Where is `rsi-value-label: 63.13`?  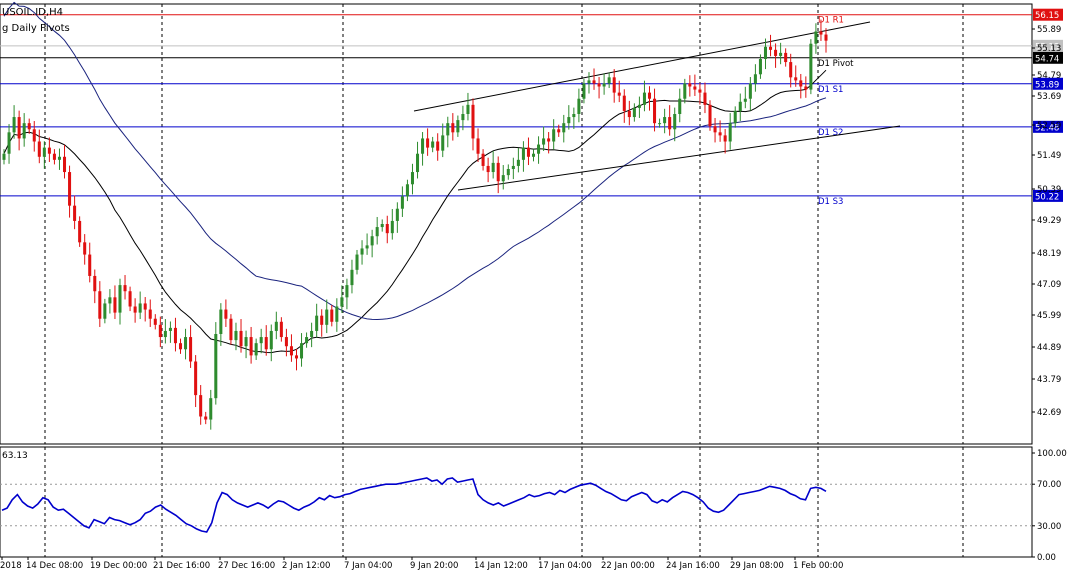
rsi-value-label: 63.13 is located at coordinates (15, 456).